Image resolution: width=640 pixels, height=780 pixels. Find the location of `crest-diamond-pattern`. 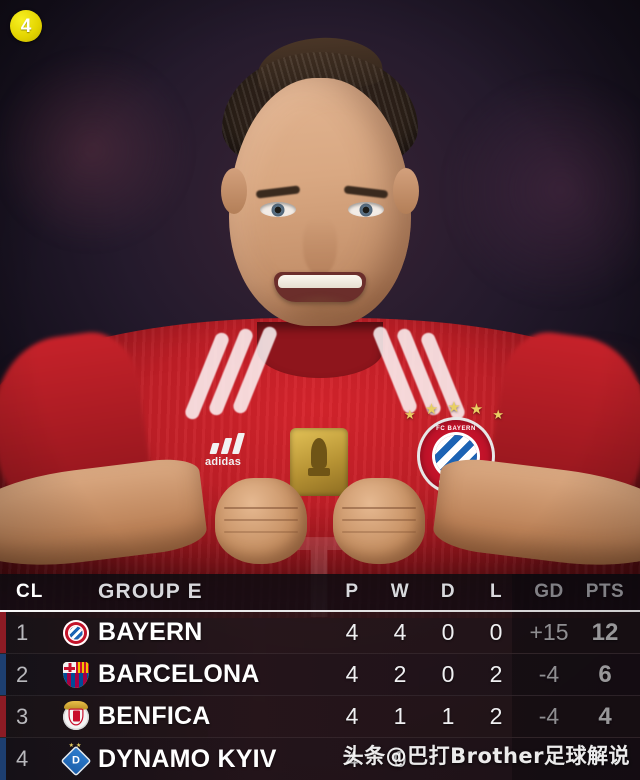

crest-diamond-pattern is located at coordinates (76, 632).